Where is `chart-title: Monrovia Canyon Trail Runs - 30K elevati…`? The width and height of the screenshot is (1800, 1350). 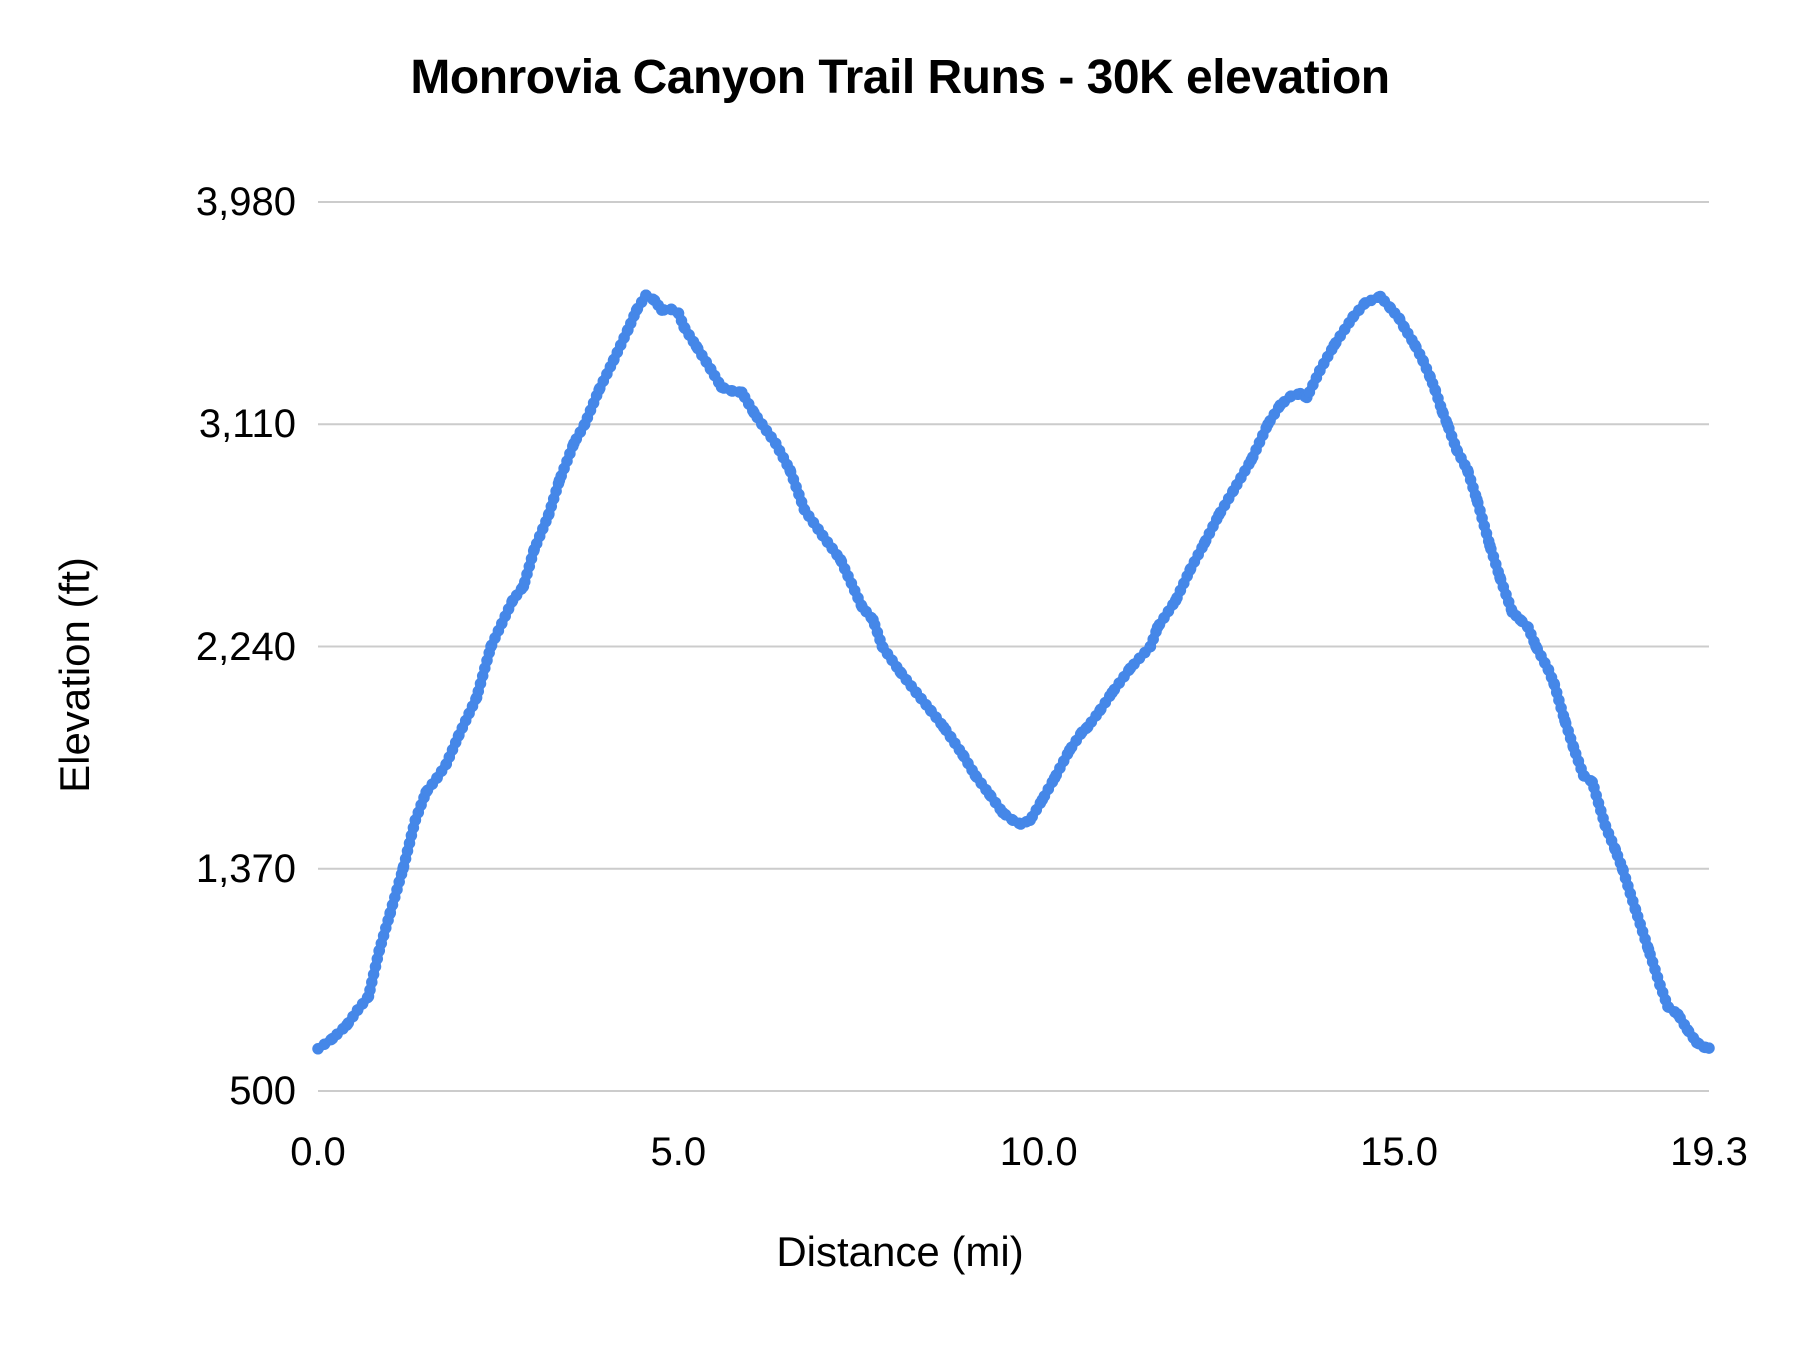
chart-title: Monrovia Canyon Trail Runs - 30K elevati… is located at coordinates (900, 77).